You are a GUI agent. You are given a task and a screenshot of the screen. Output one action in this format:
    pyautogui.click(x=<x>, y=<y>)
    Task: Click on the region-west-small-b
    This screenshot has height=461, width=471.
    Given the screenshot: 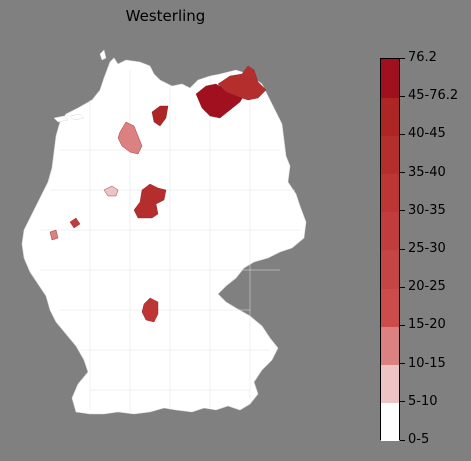 What is the action you would take?
    pyautogui.click(x=54, y=235)
    